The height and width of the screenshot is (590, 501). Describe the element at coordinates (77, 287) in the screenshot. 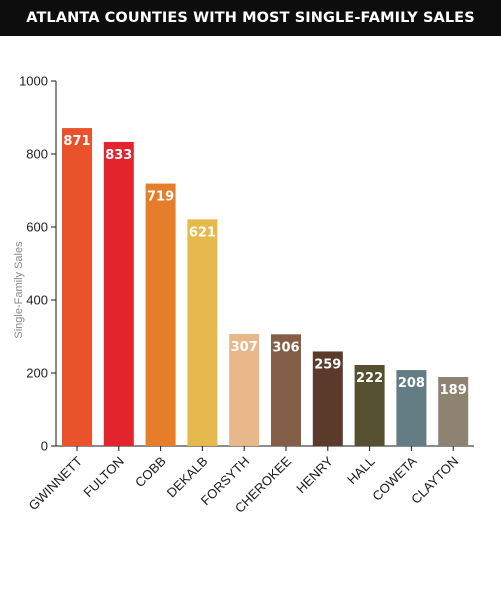

I see `bar-gwinnett` at that location.